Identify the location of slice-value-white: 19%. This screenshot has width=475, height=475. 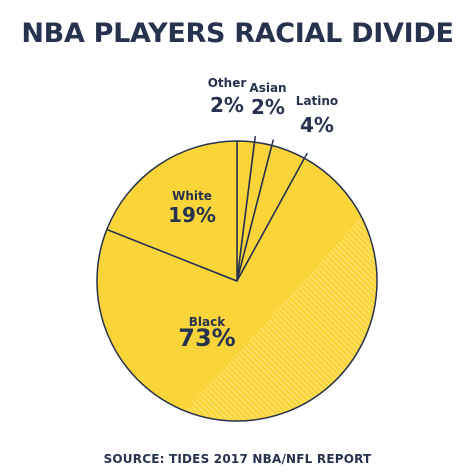
(192, 215).